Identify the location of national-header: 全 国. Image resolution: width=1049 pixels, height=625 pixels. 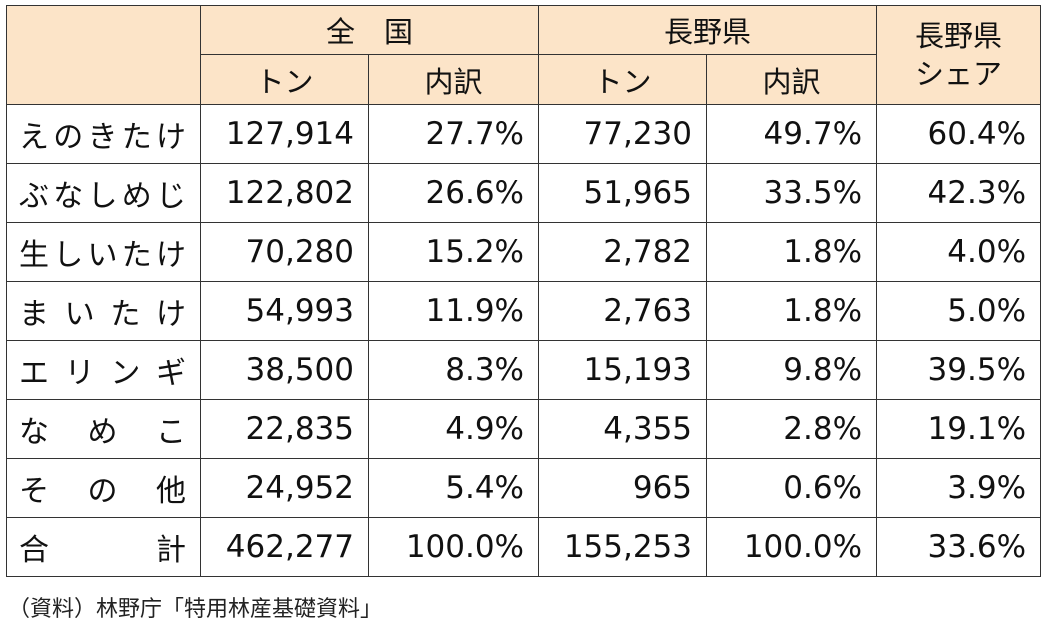
(369, 30).